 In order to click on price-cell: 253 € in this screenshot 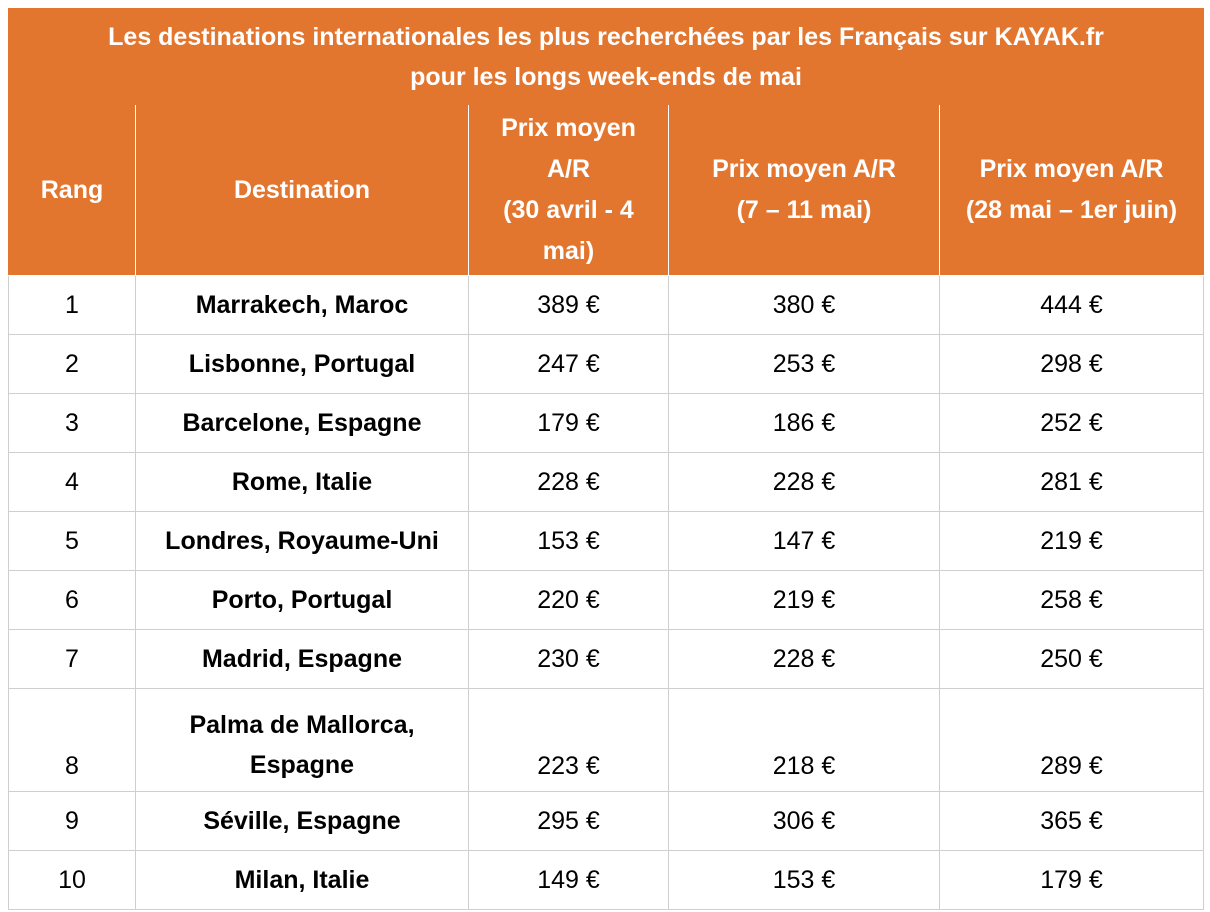, I will do `click(804, 364)`.